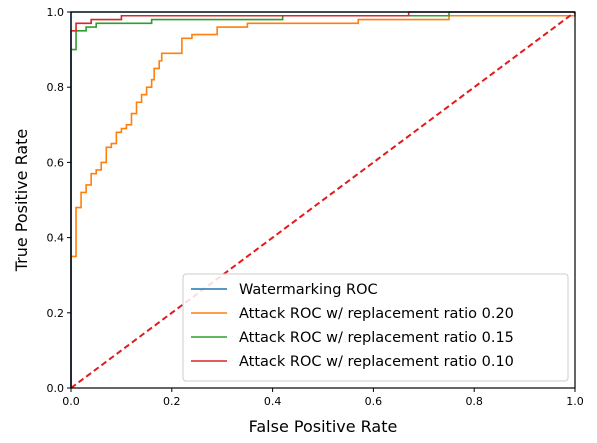 The image size is (597, 443). I want to click on x-tick-label: 0.0, so click(71, 401).